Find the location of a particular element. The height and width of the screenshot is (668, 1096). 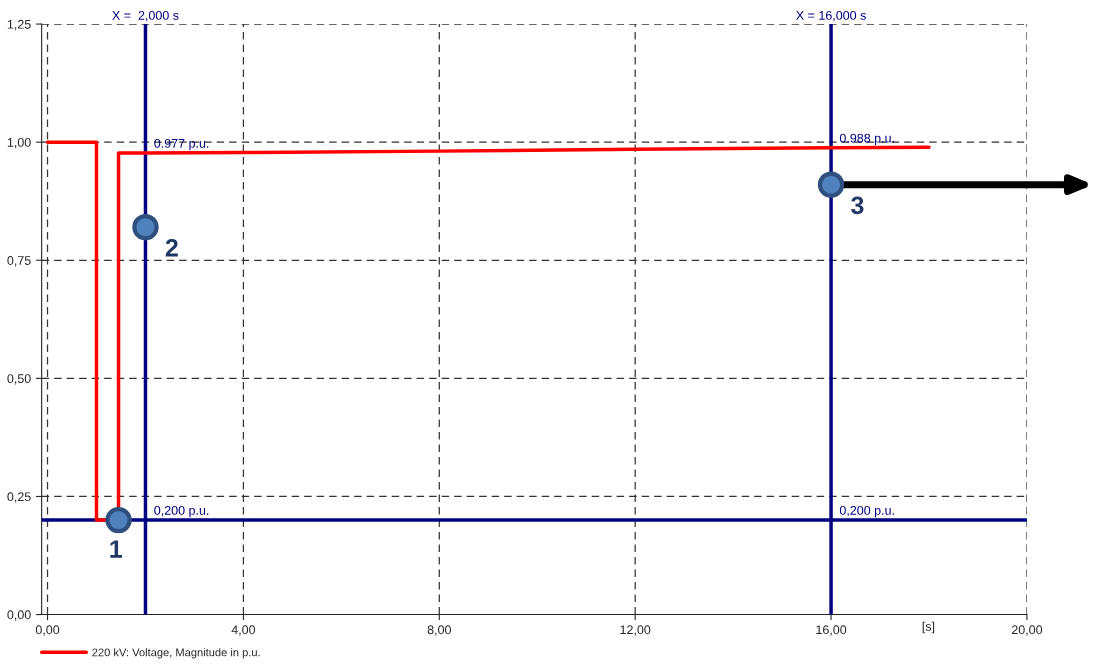

annotation: 1 is located at coordinates (116, 549).